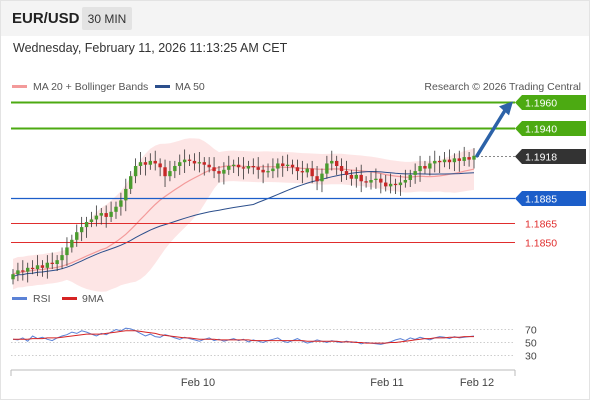 Image resolution: width=590 pixels, height=400 pixels. What do you see at coordinates (69, 298) in the screenshot?
I see `ma9-legend-swatch` at bounding box center [69, 298].